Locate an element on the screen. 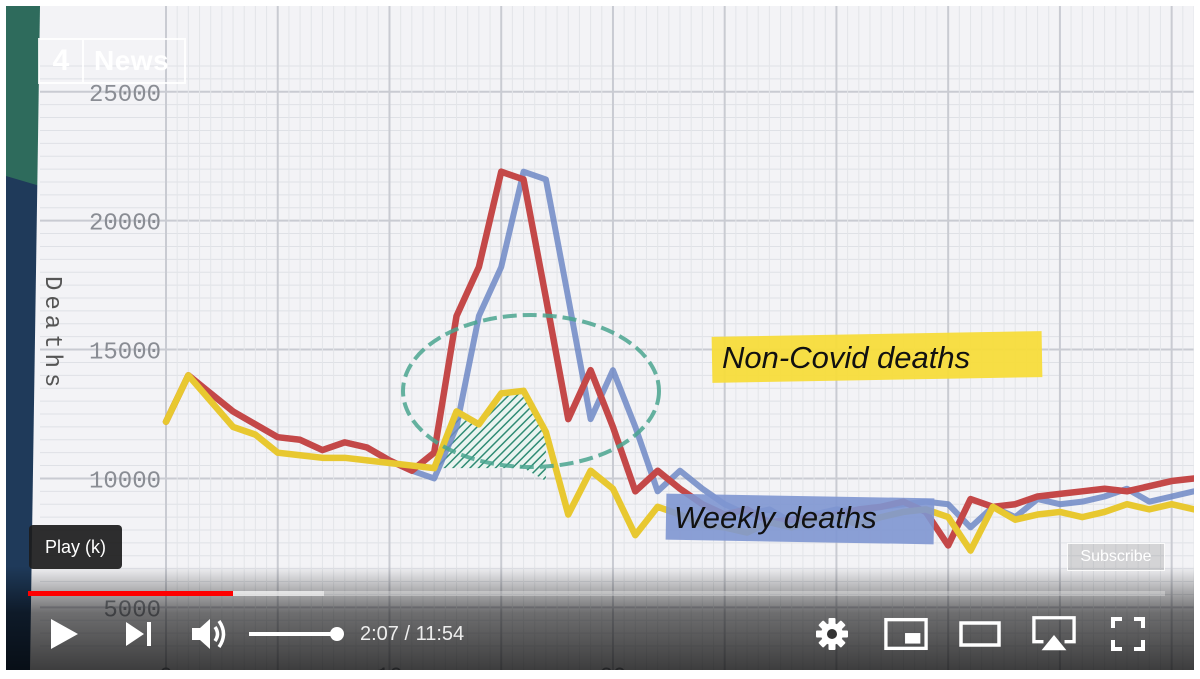 Image resolution: width=1200 pixels, height=679 pixels. y-tick-label: 15000 is located at coordinates (125, 353).